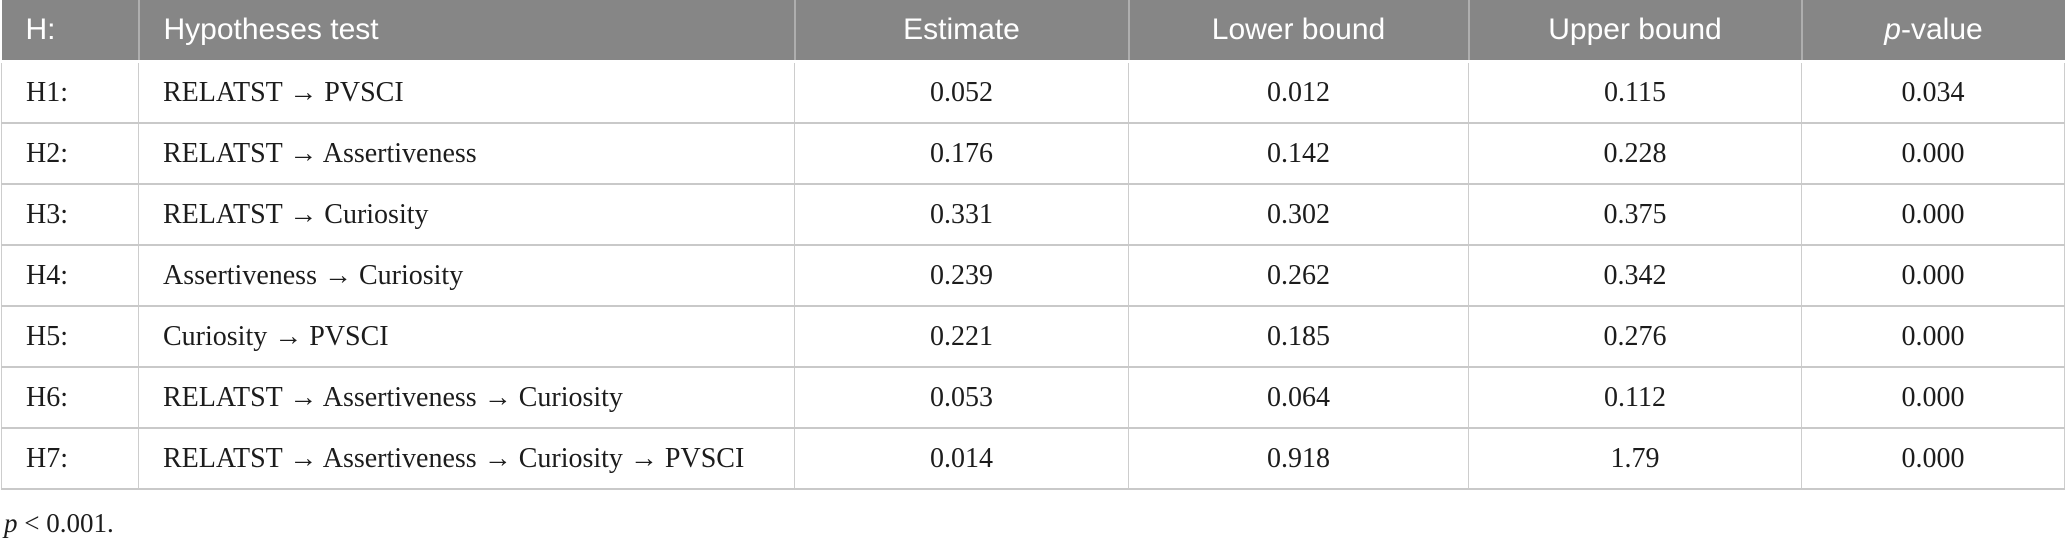 Image resolution: width=2067 pixels, height=559 pixels. I want to click on cell-h: H6:, so click(70, 397).